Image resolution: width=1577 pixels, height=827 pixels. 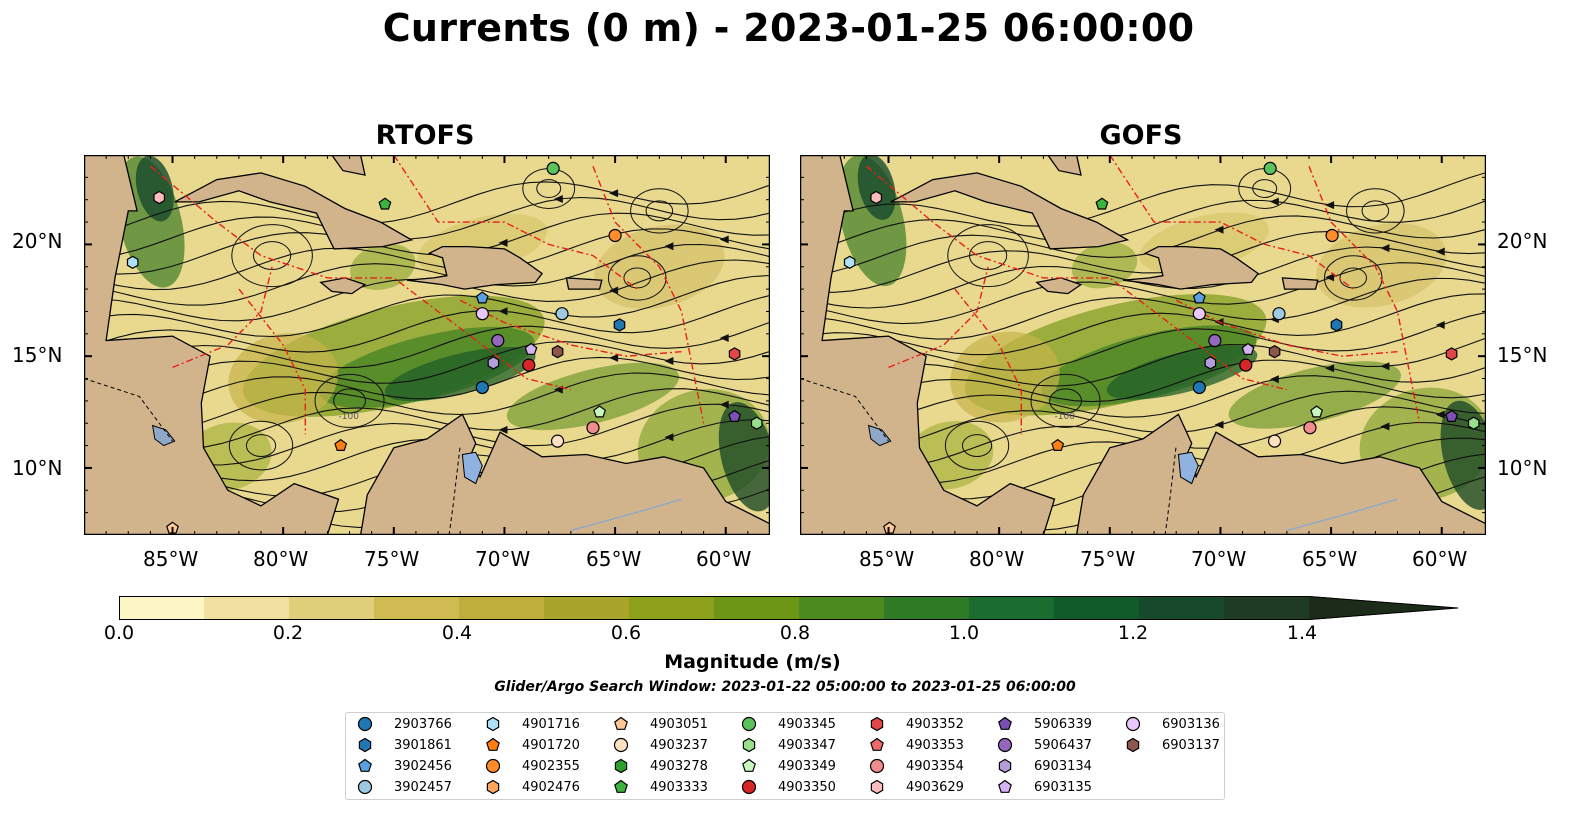 What do you see at coordinates (1044, 787) in the screenshot?
I see `legend-item-6903135: 6903135` at bounding box center [1044, 787].